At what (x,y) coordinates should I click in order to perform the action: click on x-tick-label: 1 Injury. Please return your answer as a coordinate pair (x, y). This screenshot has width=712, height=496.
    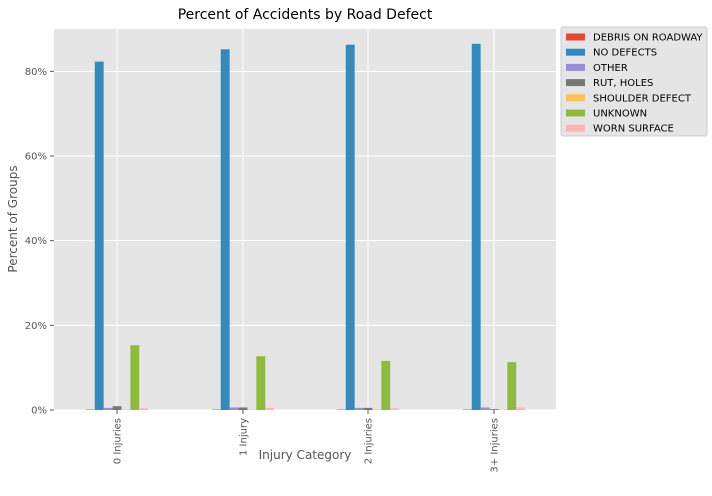
    Looking at the image, I should click on (244, 437).